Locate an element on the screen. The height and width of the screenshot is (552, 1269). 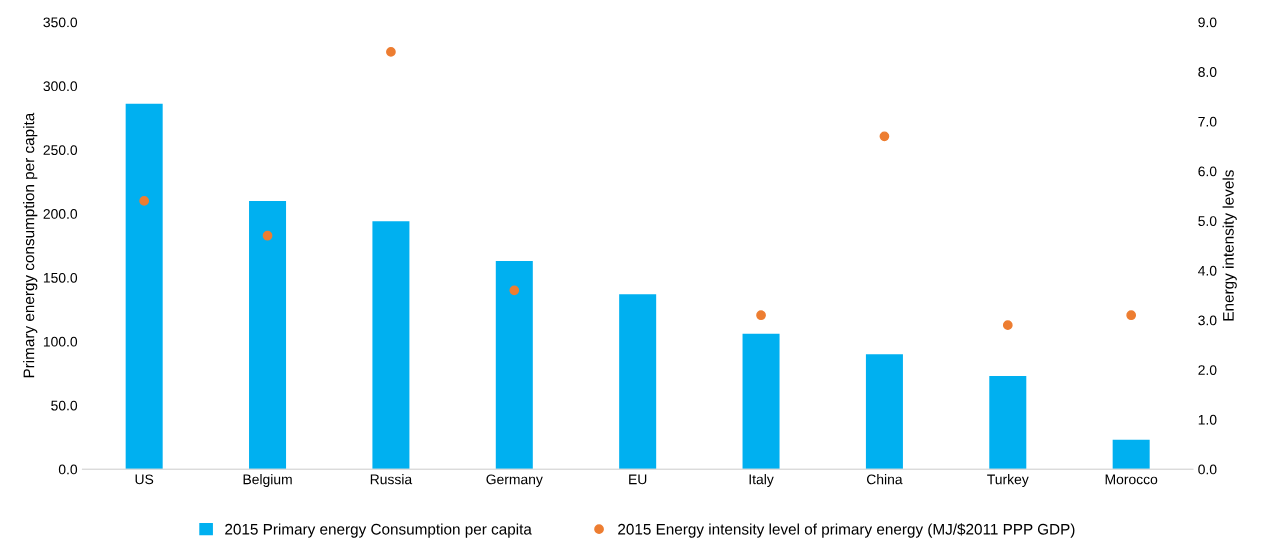
legend-label: 2015 Primary energy Consumption per capita is located at coordinates (378, 530).